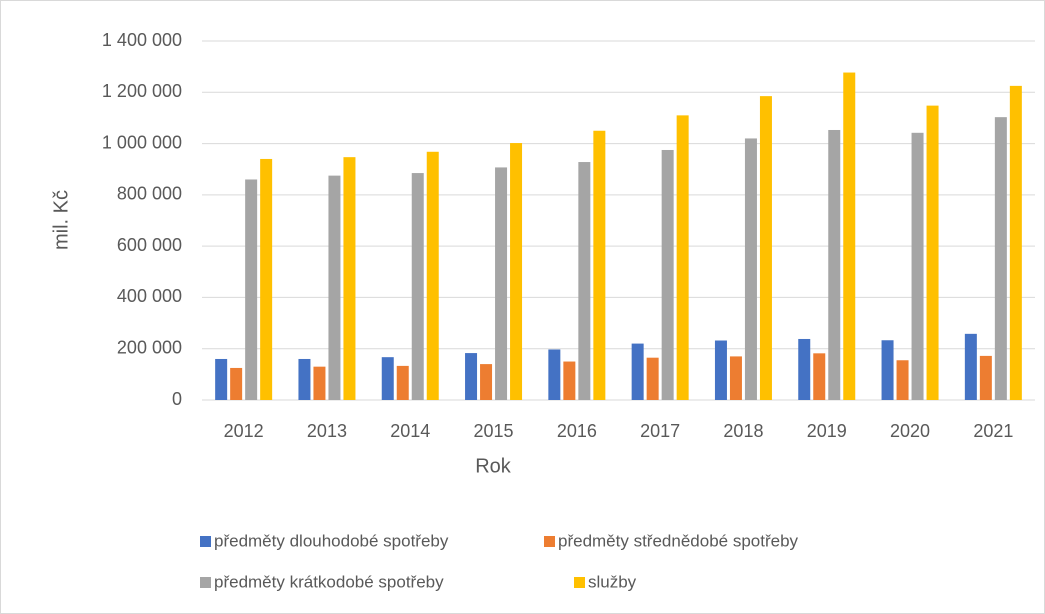  I want to click on x-axis-title: Rok, so click(493, 466).